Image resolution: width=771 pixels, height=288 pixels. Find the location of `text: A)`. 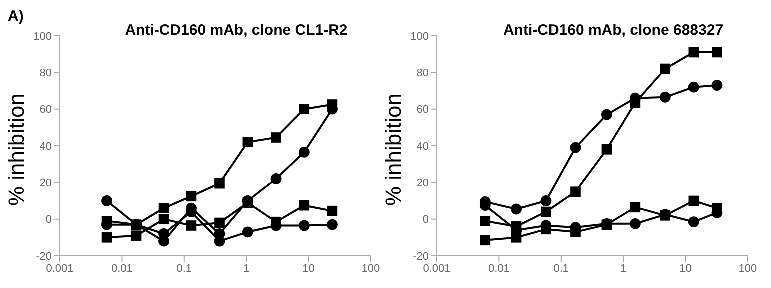

text: A) is located at coordinates (16, 16).